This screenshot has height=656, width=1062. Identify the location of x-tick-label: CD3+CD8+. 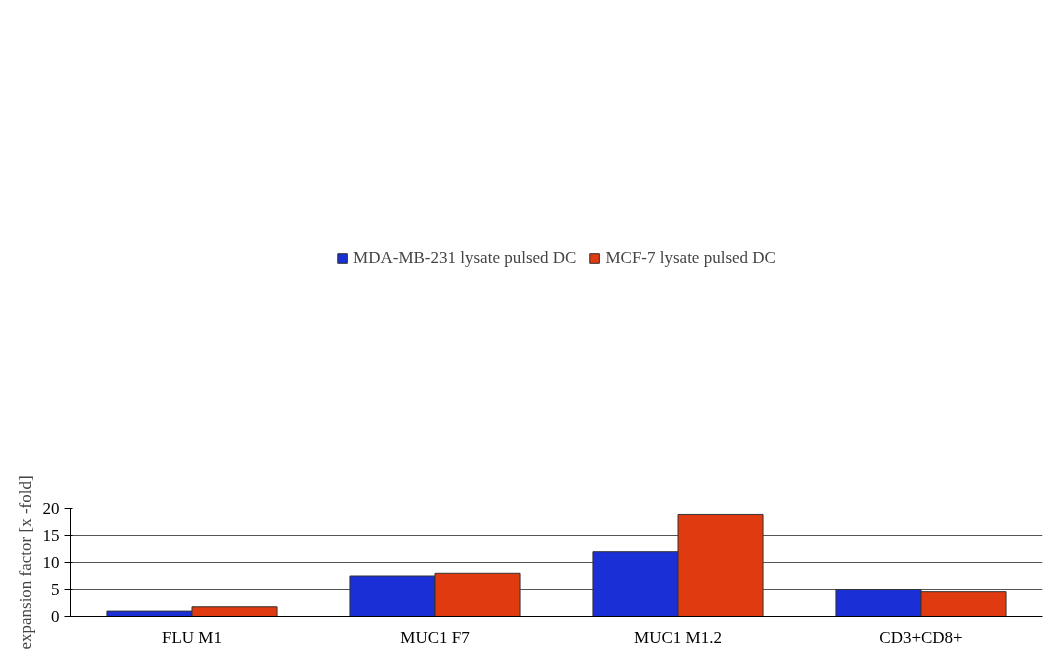
(921, 637).